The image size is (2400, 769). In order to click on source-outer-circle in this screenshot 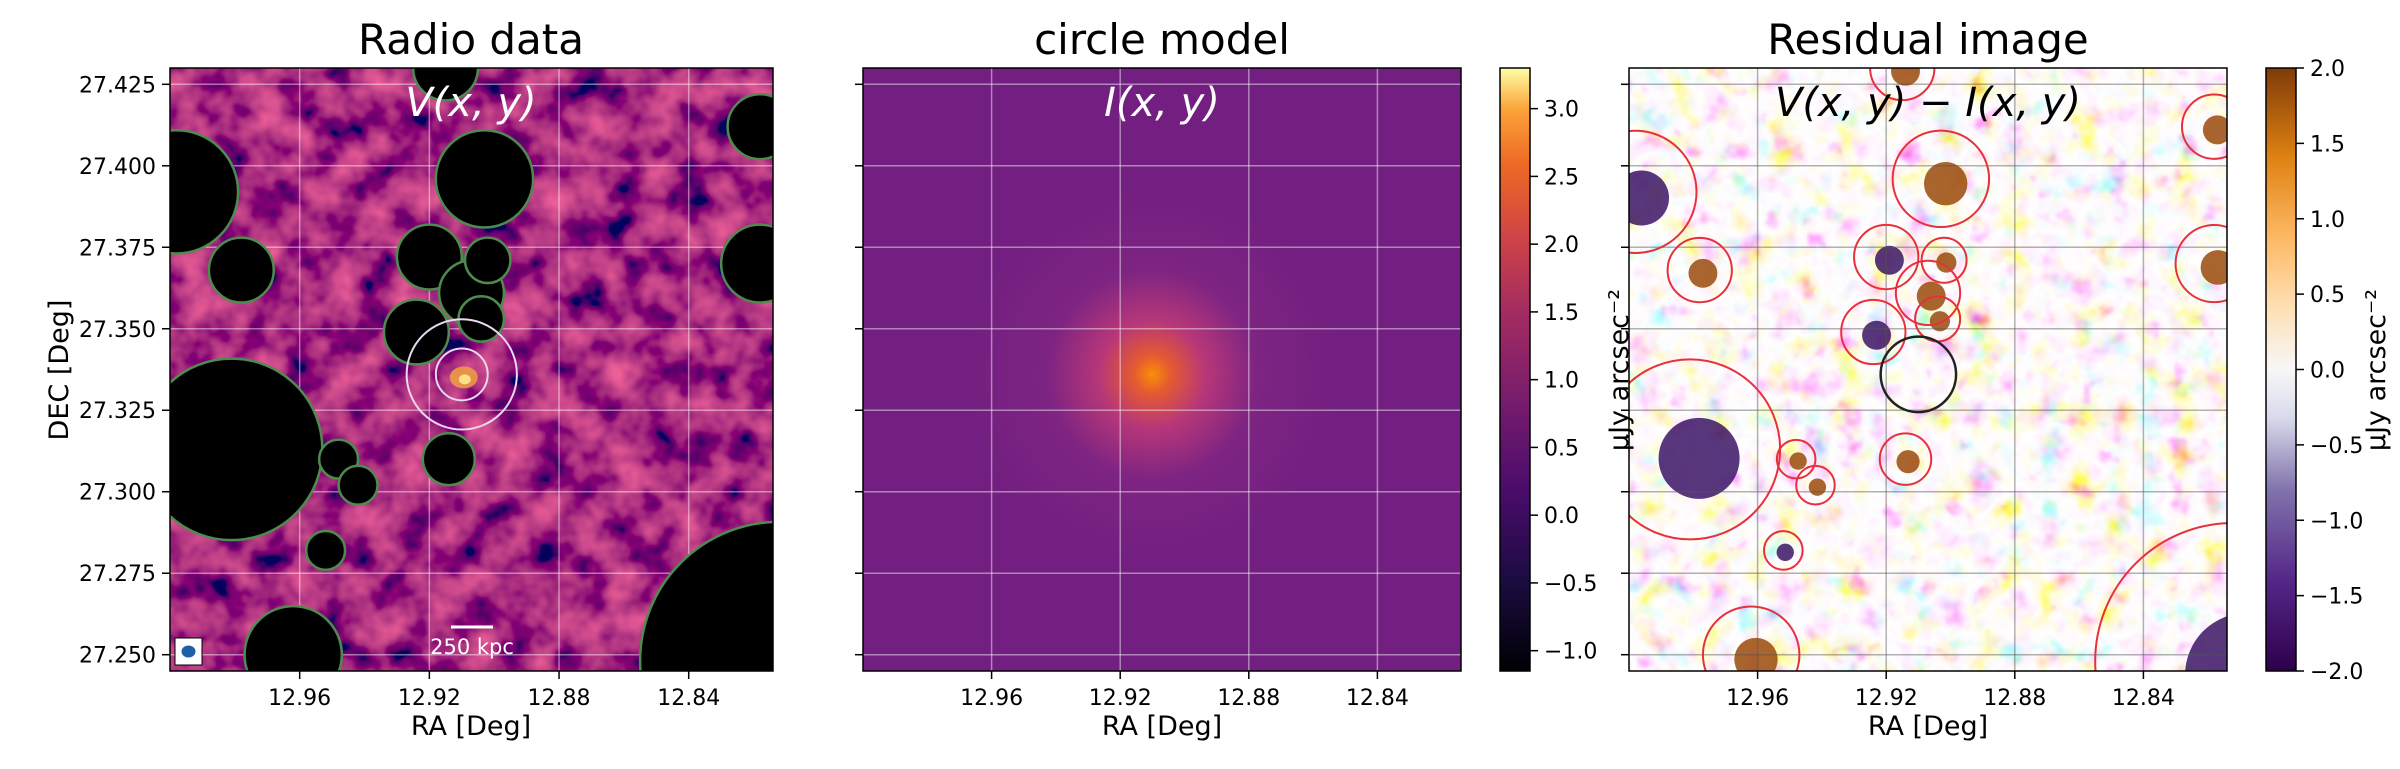, I will do `click(461, 374)`.